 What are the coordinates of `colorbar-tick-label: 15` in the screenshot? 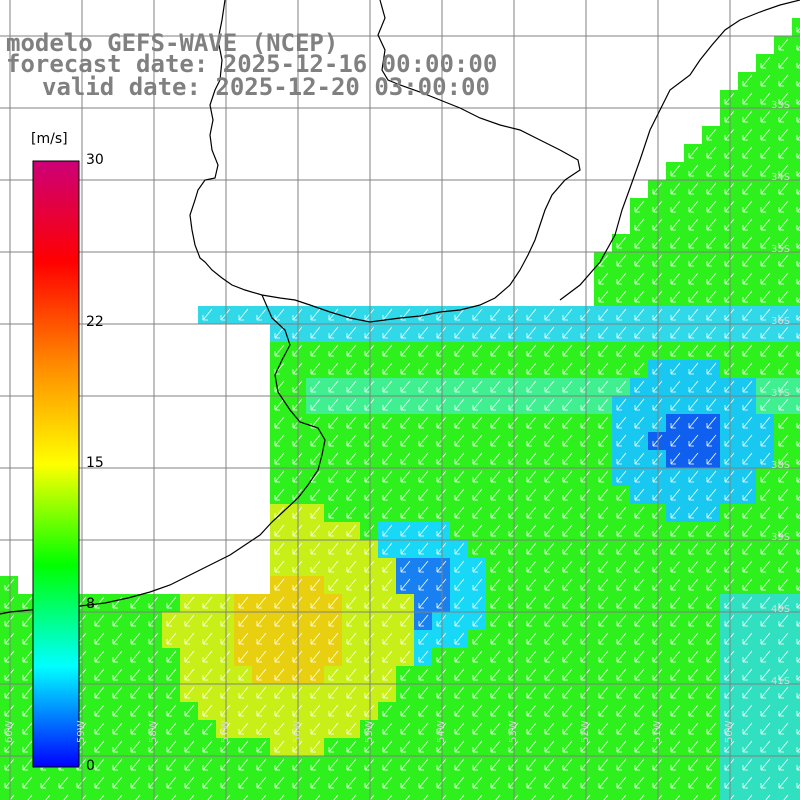 It's located at (95, 463).